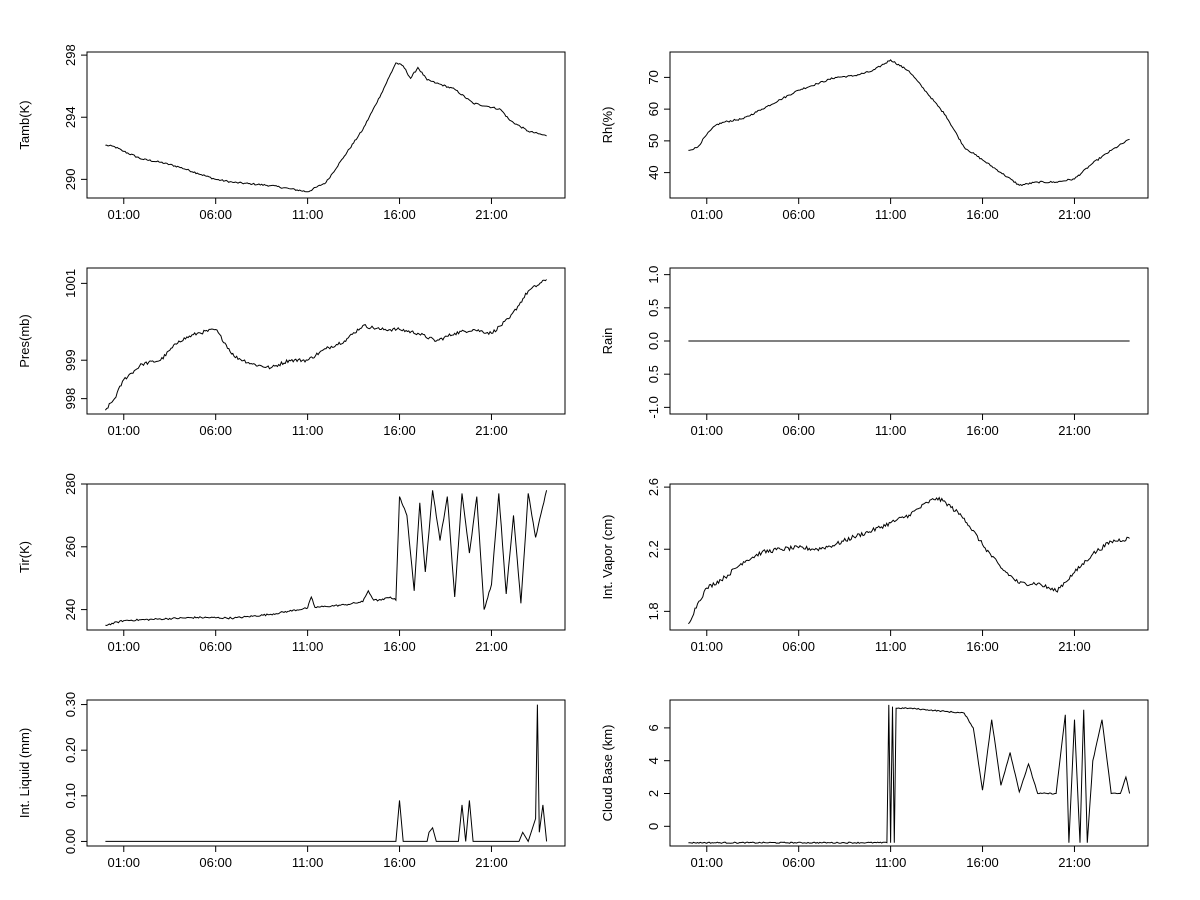  I want to click on y-tick-label: 50, so click(653, 141).